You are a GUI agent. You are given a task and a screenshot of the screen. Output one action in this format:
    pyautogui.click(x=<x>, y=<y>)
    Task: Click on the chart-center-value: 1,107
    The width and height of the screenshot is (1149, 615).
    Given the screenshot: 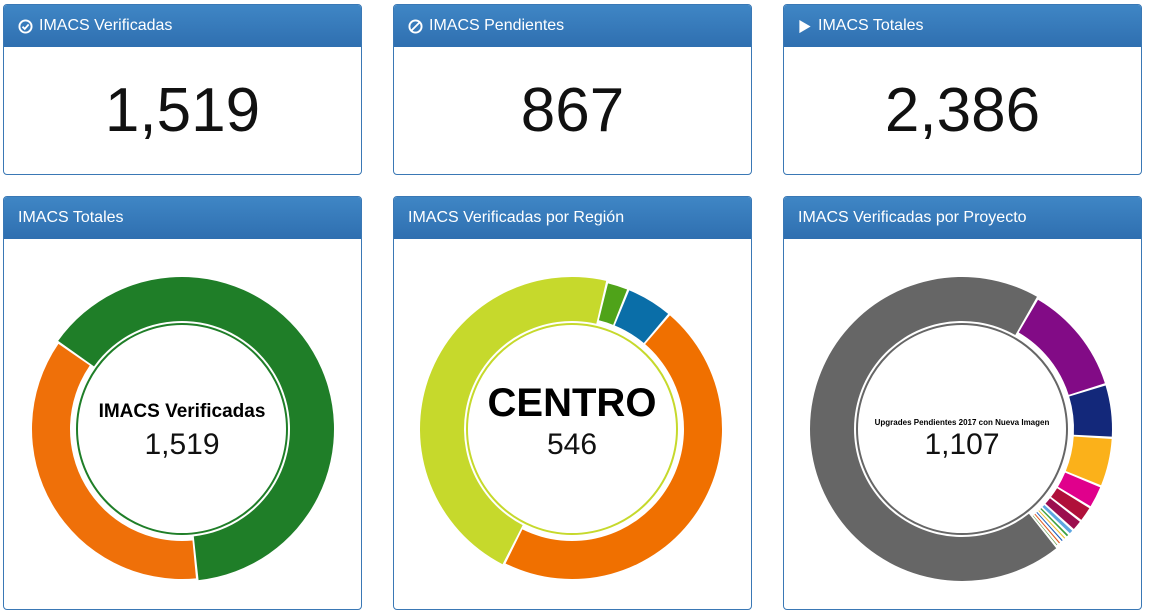 What is the action you would take?
    pyautogui.click(x=961, y=444)
    